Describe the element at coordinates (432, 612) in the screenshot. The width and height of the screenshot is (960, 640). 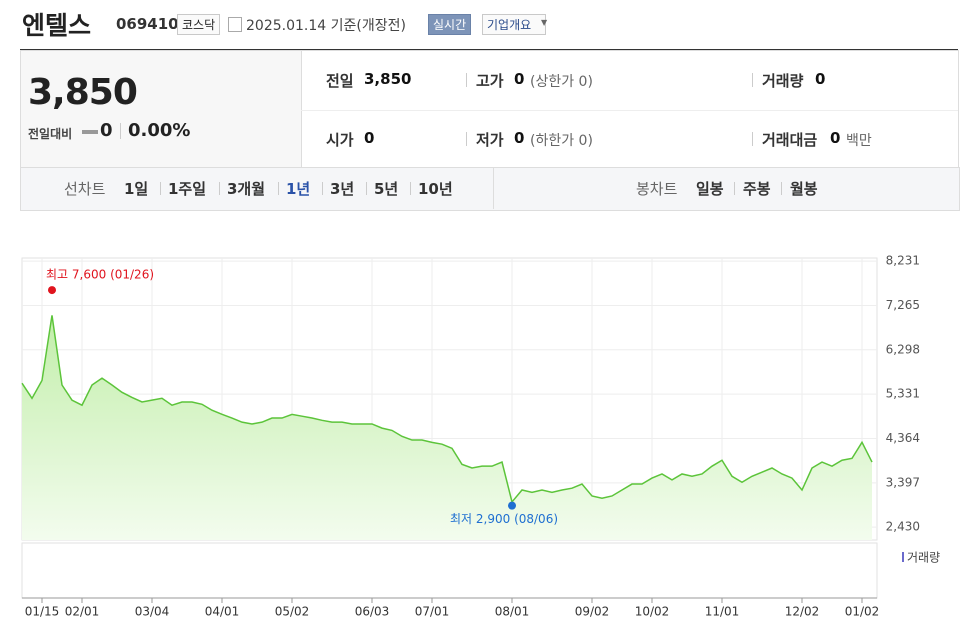
I see `x-tick-label: 07/01` at that location.